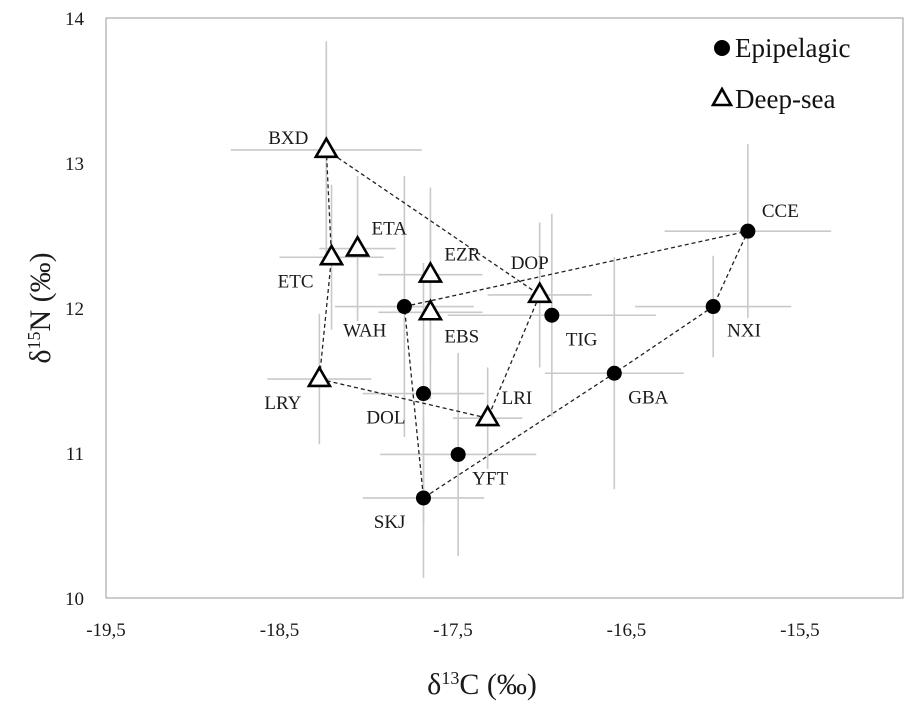 This screenshot has width=904, height=704. What do you see at coordinates (582, 339) in the screenshot?
I see `point-label-tig: TIG` at bounding box center [582, 339].